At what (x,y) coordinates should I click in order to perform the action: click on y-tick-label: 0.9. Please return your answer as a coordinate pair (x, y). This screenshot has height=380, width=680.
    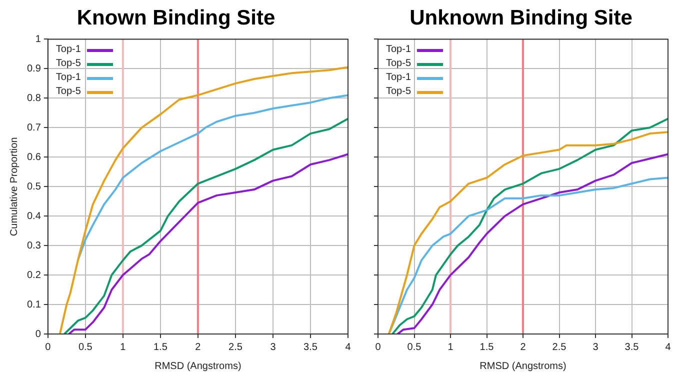
    Looking at the image, I should click on (34, 68).